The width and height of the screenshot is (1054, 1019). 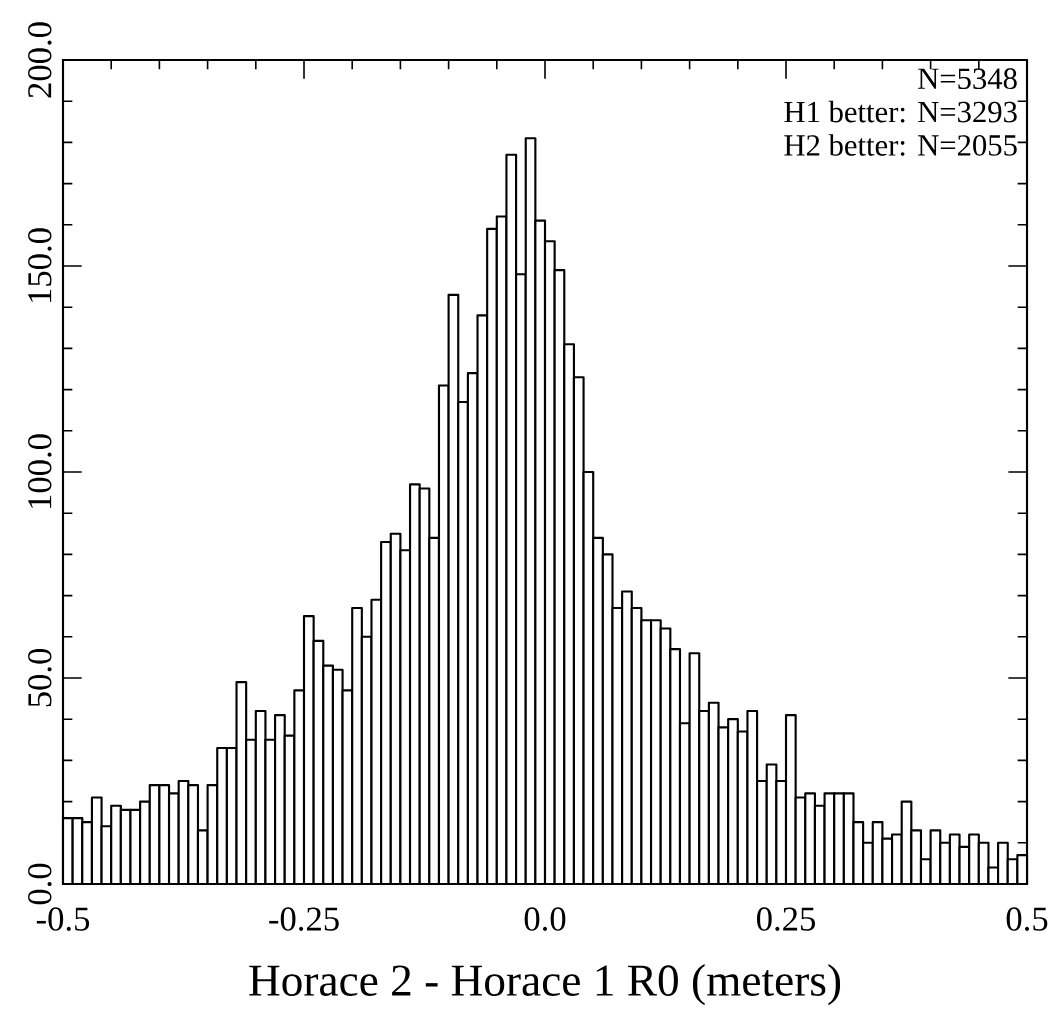 I want to click on annotation: H2 better: N=2055, so click(x=900, y=145).